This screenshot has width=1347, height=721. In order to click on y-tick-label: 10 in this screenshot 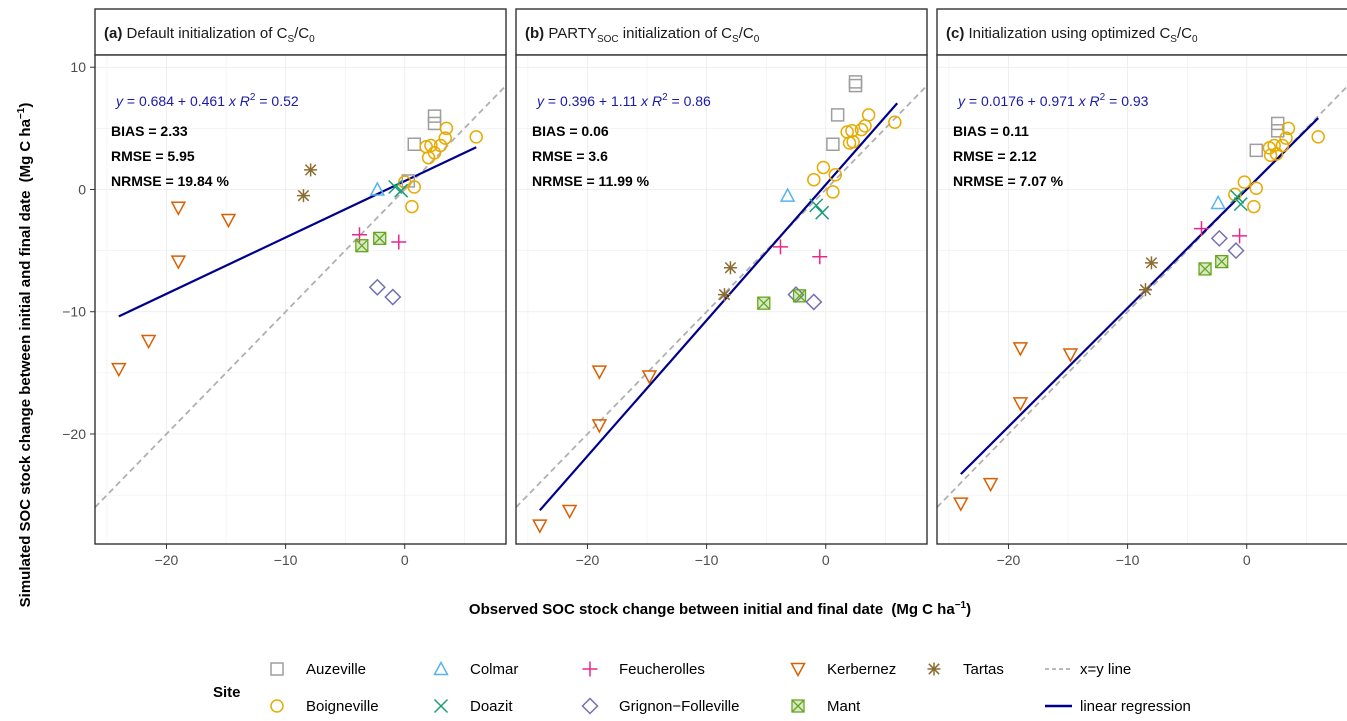, I will do `click(78, 67)`.